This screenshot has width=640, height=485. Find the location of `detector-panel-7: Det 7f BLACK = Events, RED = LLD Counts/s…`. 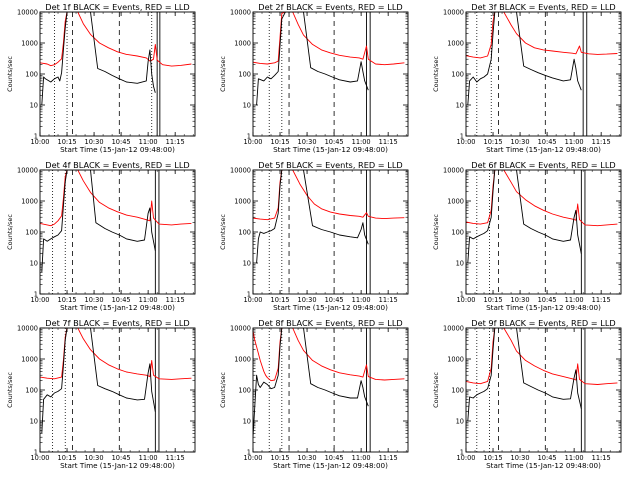

detector-panel-7: Det 7f BLACK = Events, RED = LLD Counts/s… is located at coordinates (101, 394).